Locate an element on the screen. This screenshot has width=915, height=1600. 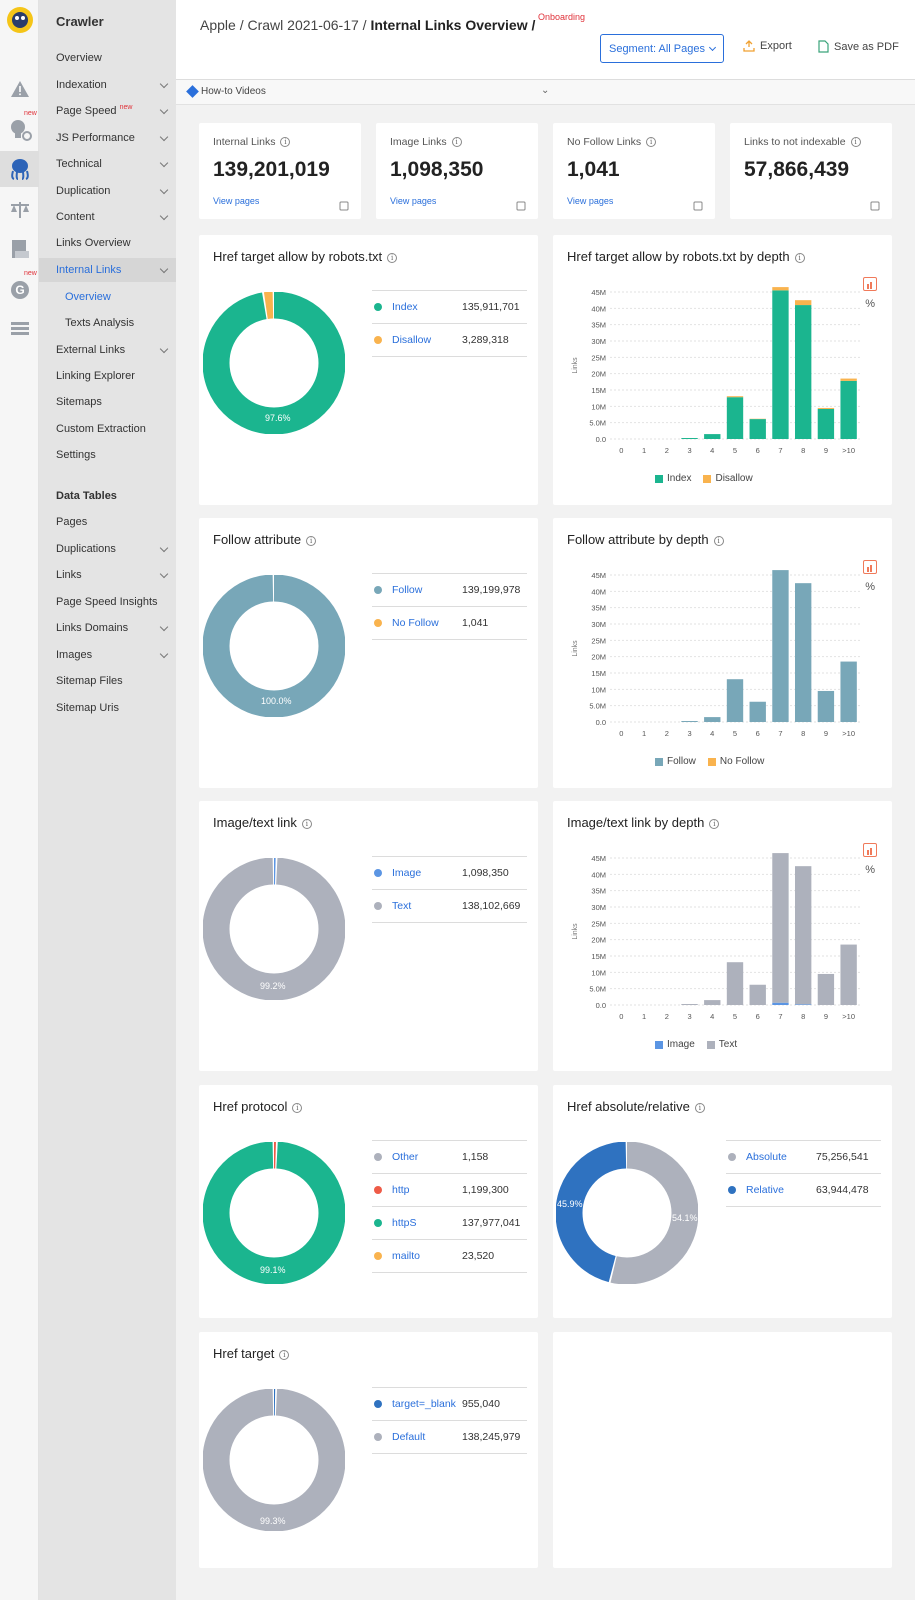
howto-videos-bar: How-to Videos ⌄ is located at coordinates (545, 92).